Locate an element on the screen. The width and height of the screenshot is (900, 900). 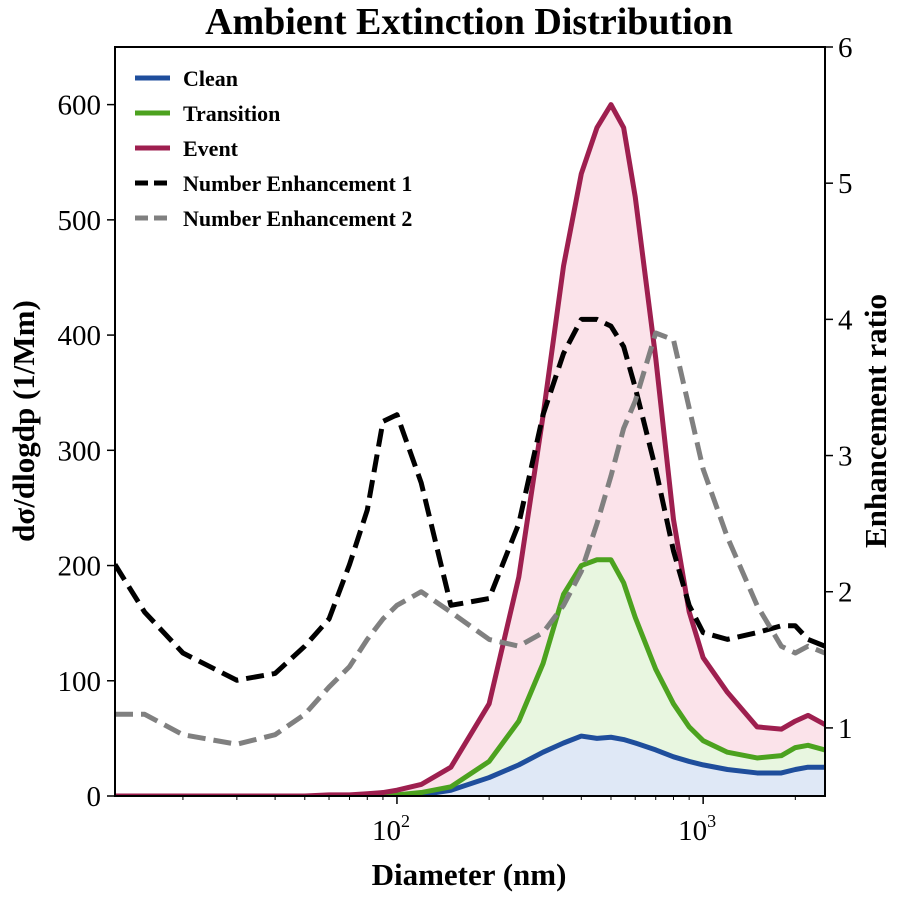
y-tick-label: 0 is located at coordinates (94, 797).